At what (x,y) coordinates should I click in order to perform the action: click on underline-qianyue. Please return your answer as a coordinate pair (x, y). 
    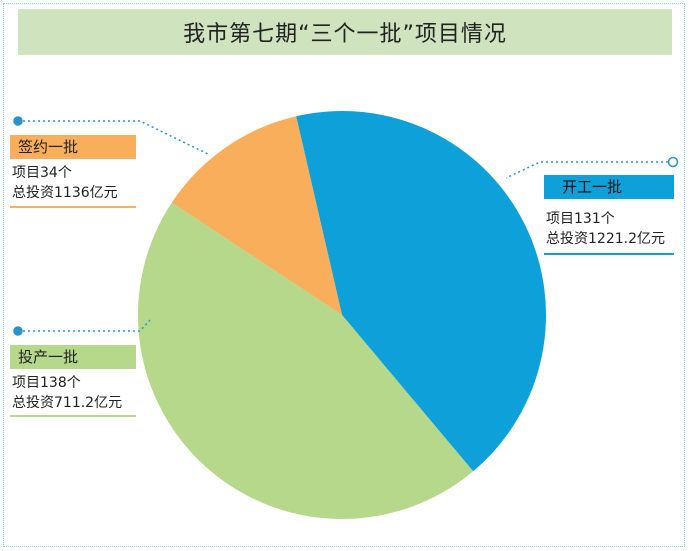
    Looking at the image, I should click on (73, 207).